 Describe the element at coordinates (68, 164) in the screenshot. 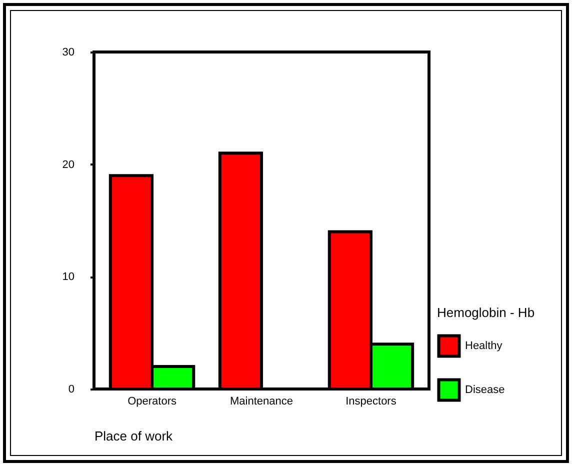

I see `y-tick-label: 20` at that location.